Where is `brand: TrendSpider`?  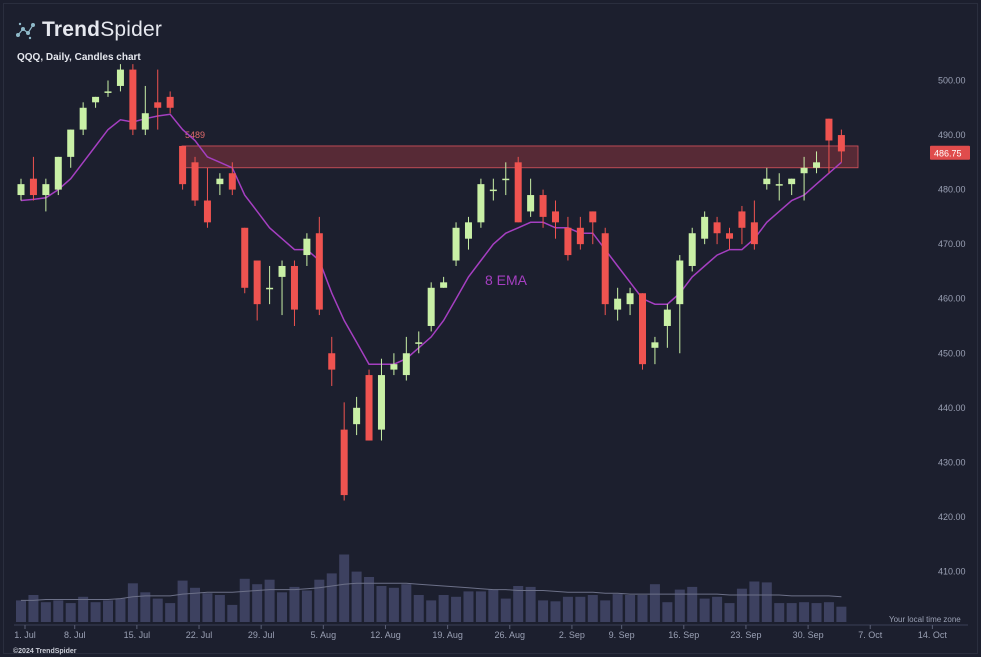
brand: TrendSpider is located at coordinates (88, 30).